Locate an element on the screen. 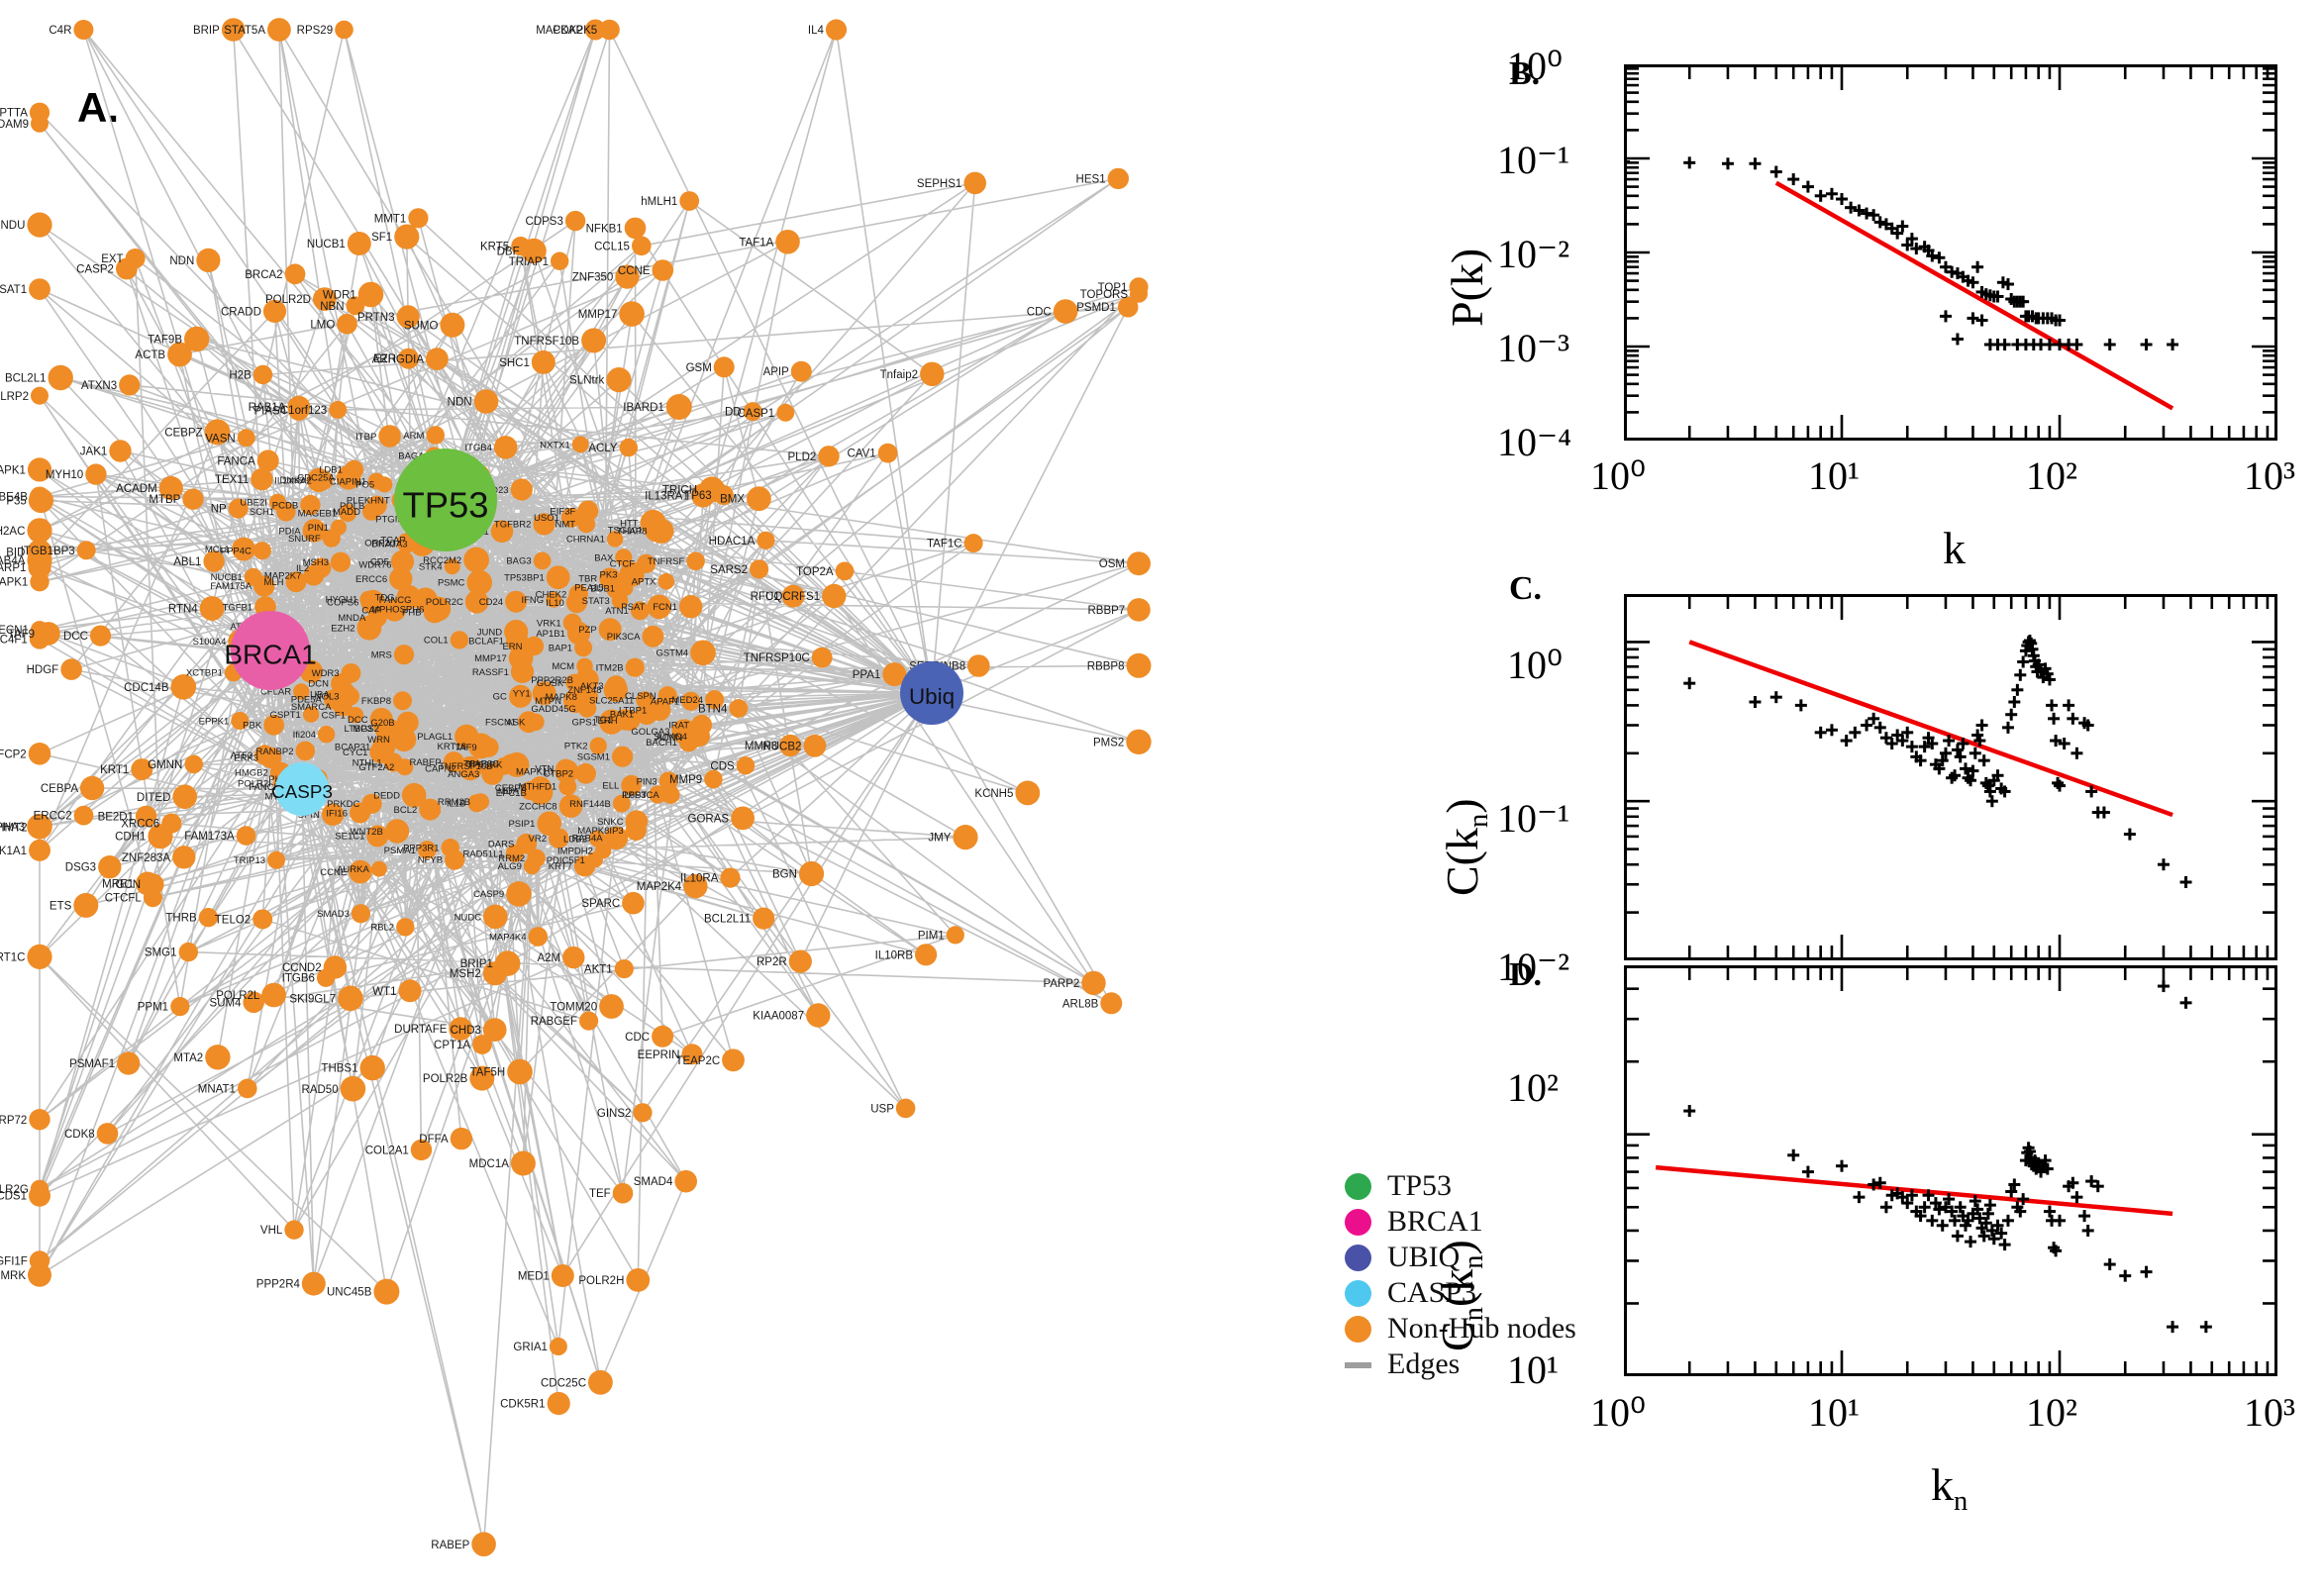 The width and height of the screenshot is (2323, 1596). network-hub-node-brca1 is located at coordinates (271, 650).